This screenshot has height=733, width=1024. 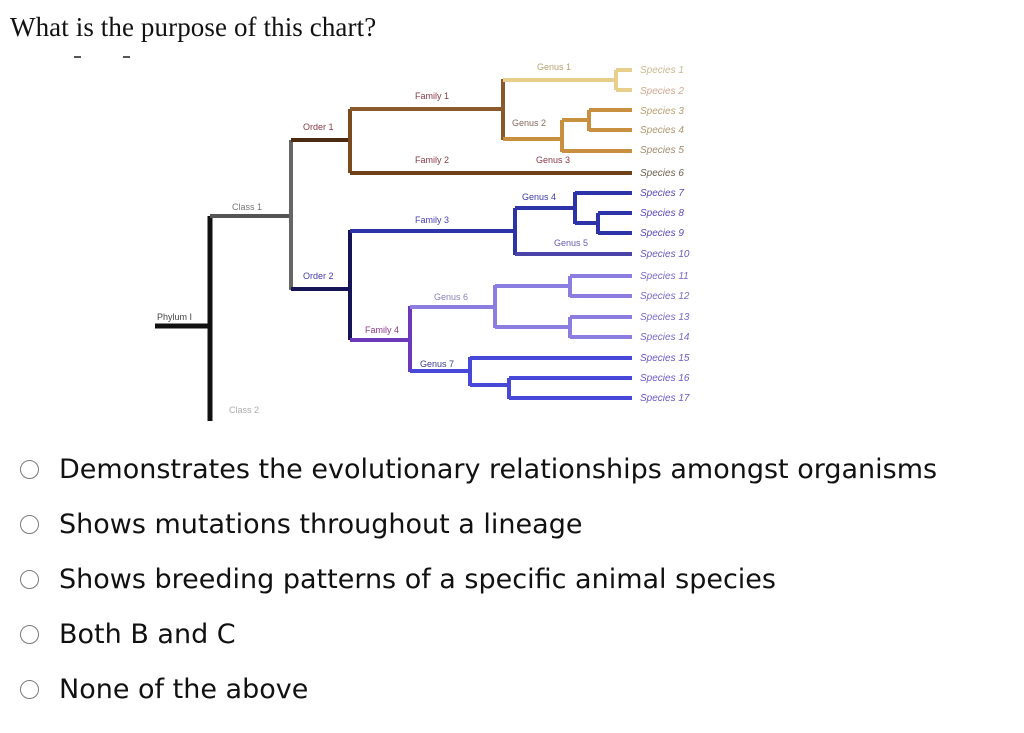 I want to click on species-label: Species 8, so click(x=662, y=213).